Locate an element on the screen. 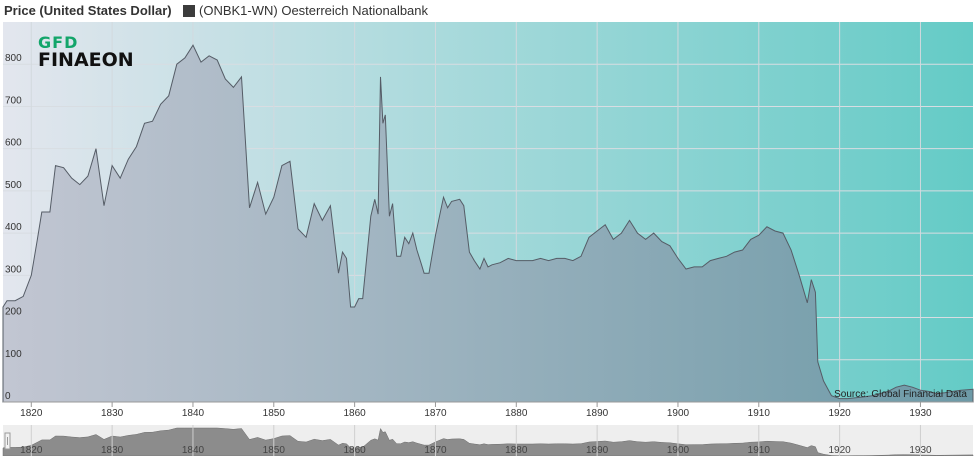 The width and height of the screenshot is (975, 456). navigator-tick-label: 1860 is located at coordinates (355, 450).